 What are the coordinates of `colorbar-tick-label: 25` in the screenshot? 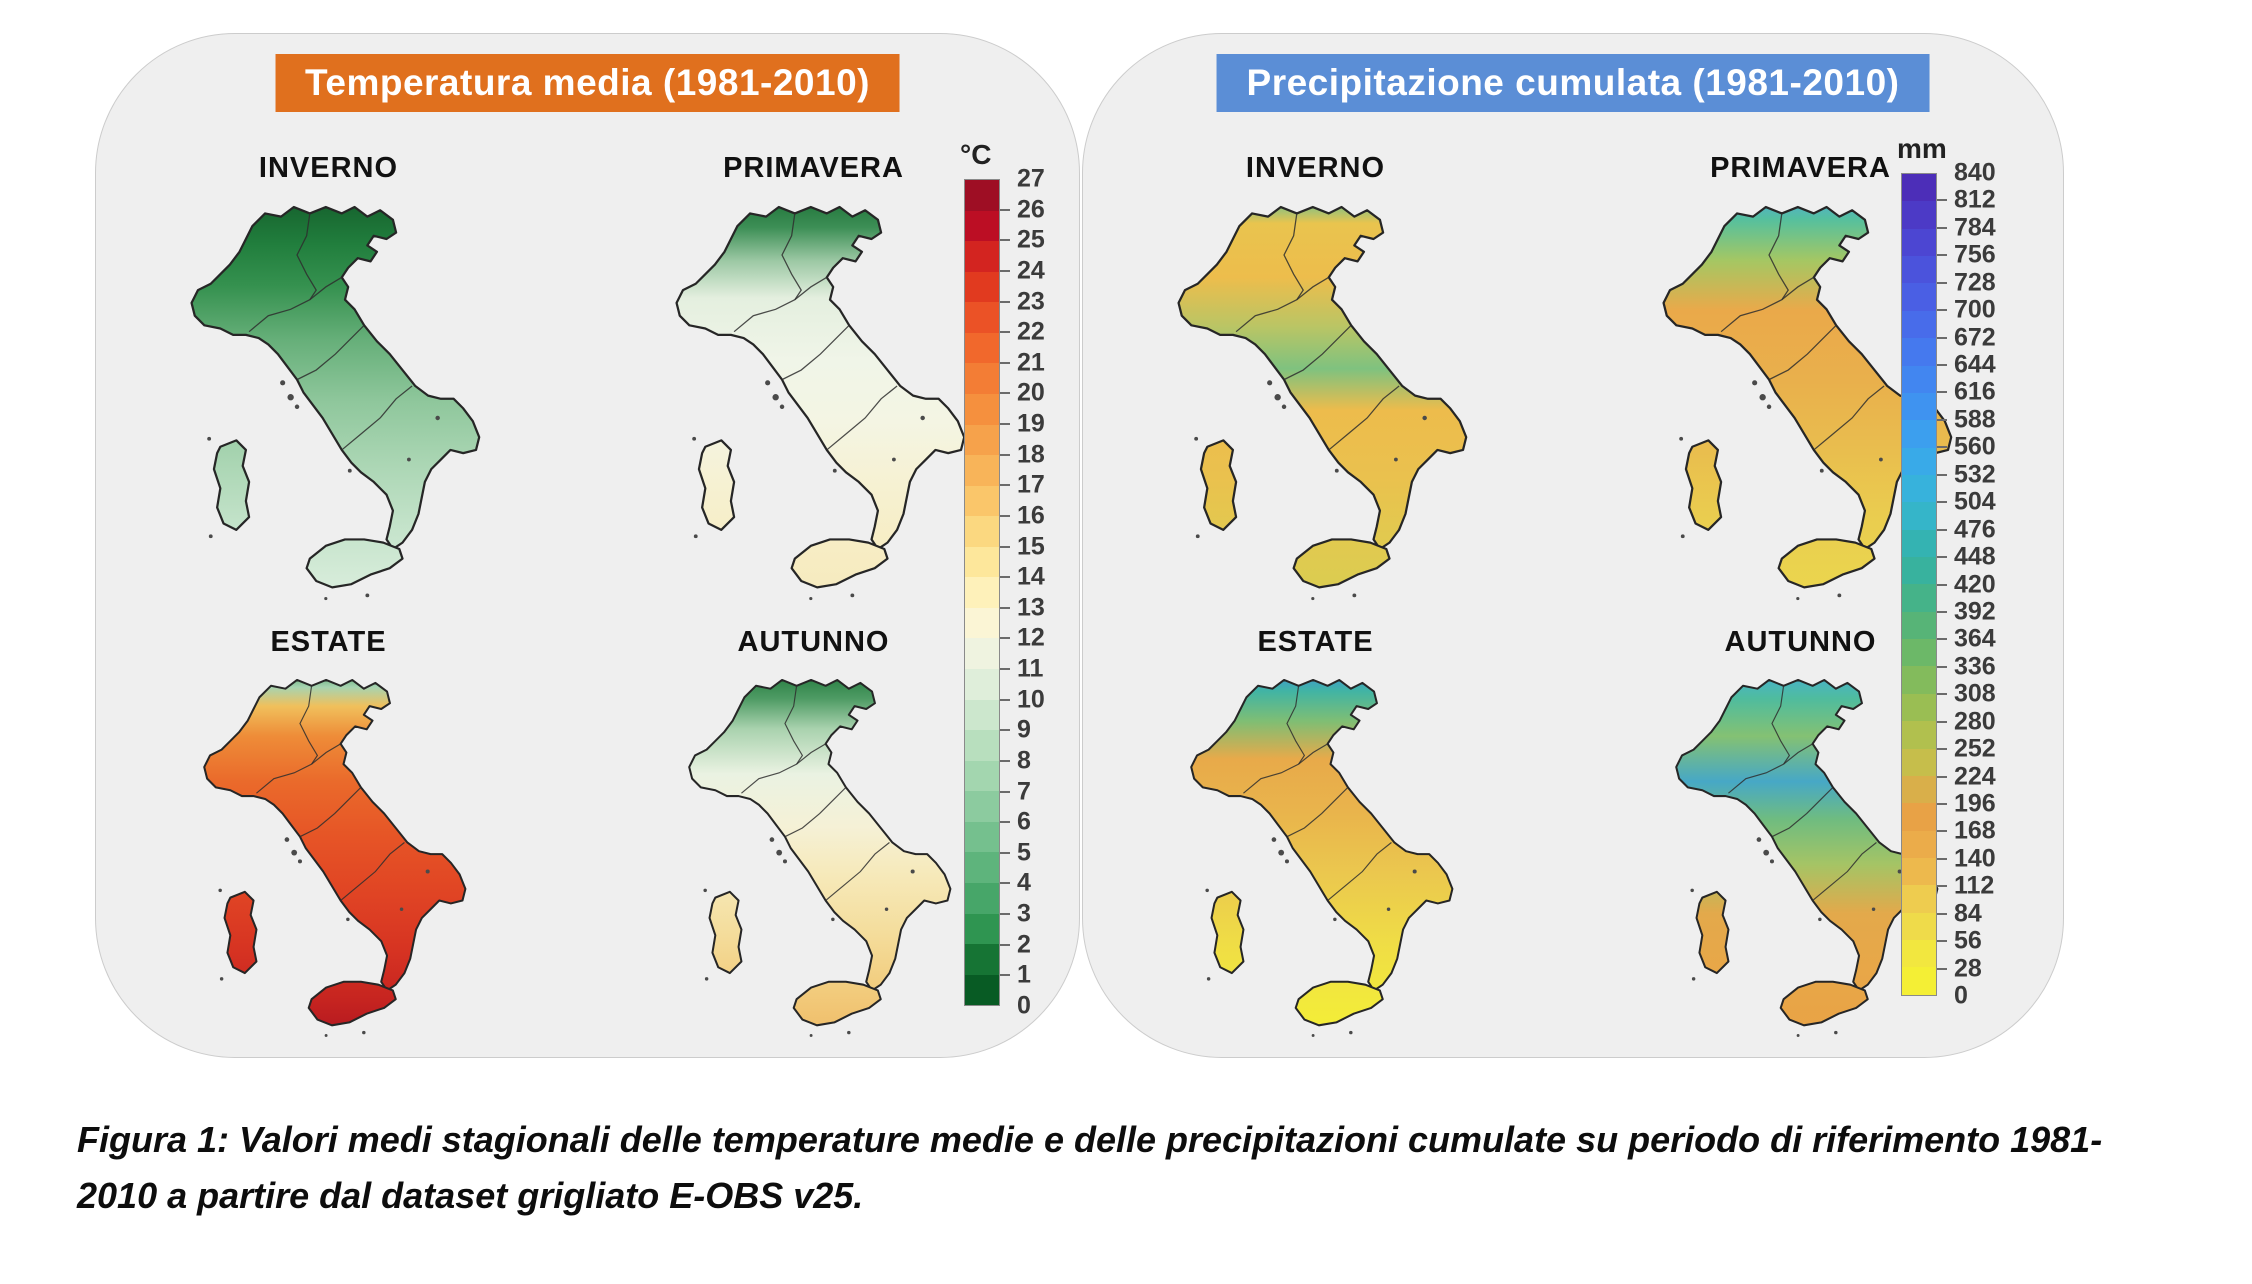 It's located at (1031, 239).